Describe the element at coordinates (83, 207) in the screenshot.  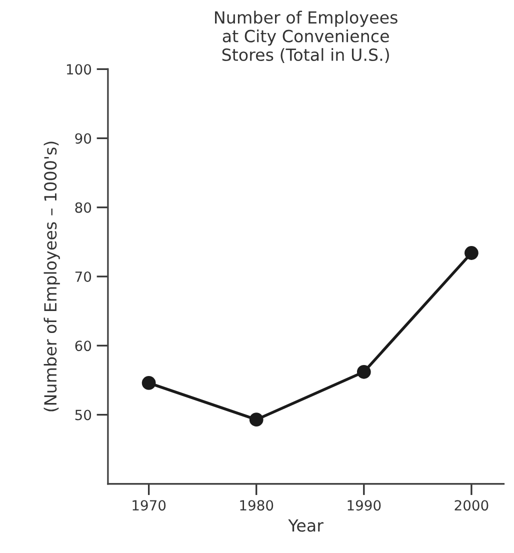
I see `y-tick-label: 80` at that location.